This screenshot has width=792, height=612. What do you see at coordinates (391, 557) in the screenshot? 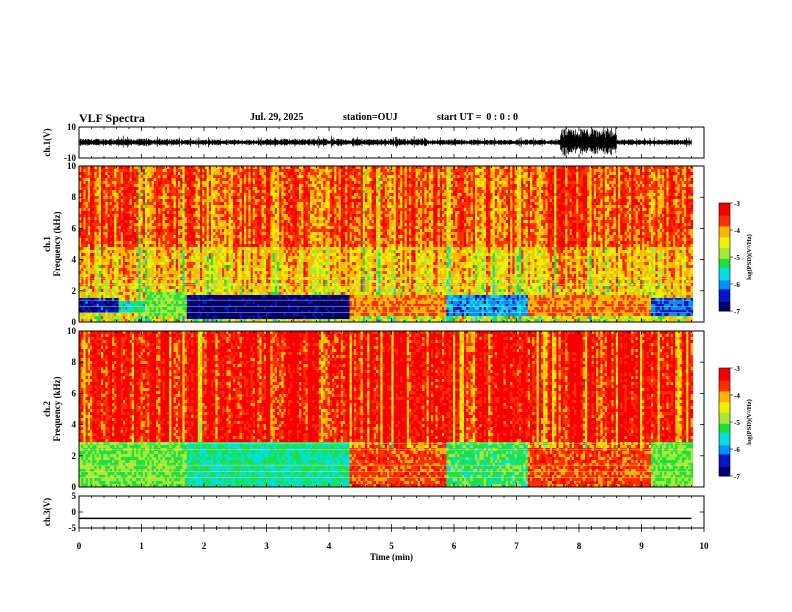
I see `x-axis-label: Time (min)` at bounding box center [391, 557].